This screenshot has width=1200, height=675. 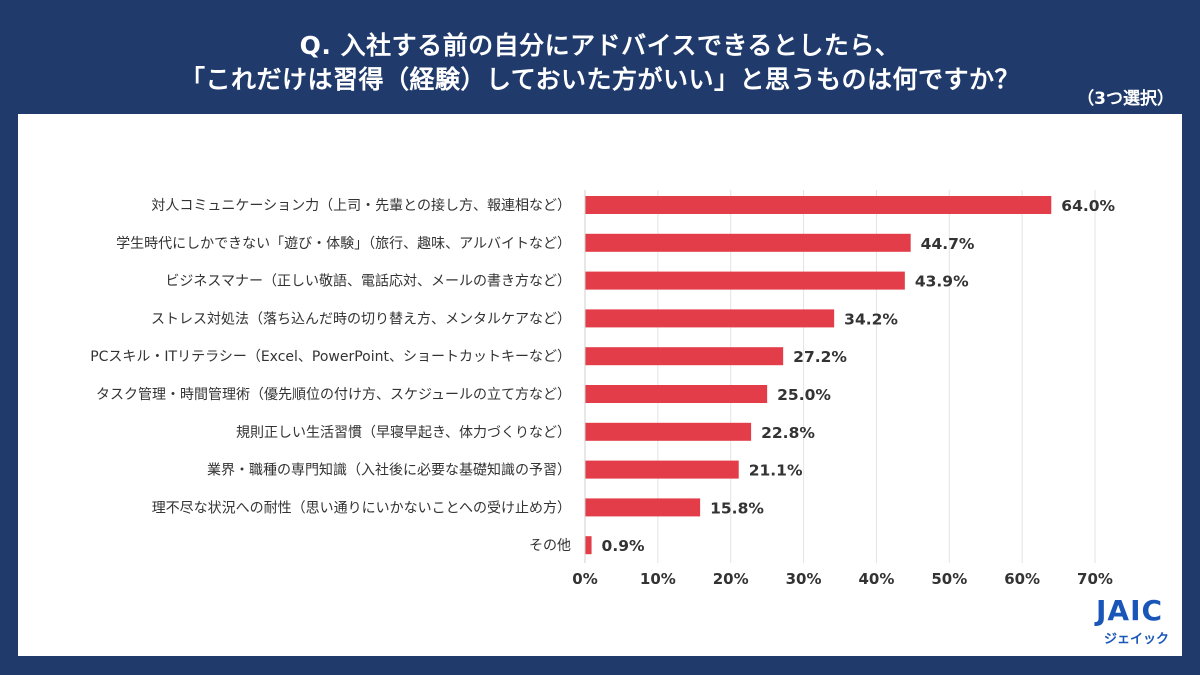 What do you see at coordinates (658, 579) in the screenshot?
I see `x-tick-label: 10%` at bounding box center [658, 579].